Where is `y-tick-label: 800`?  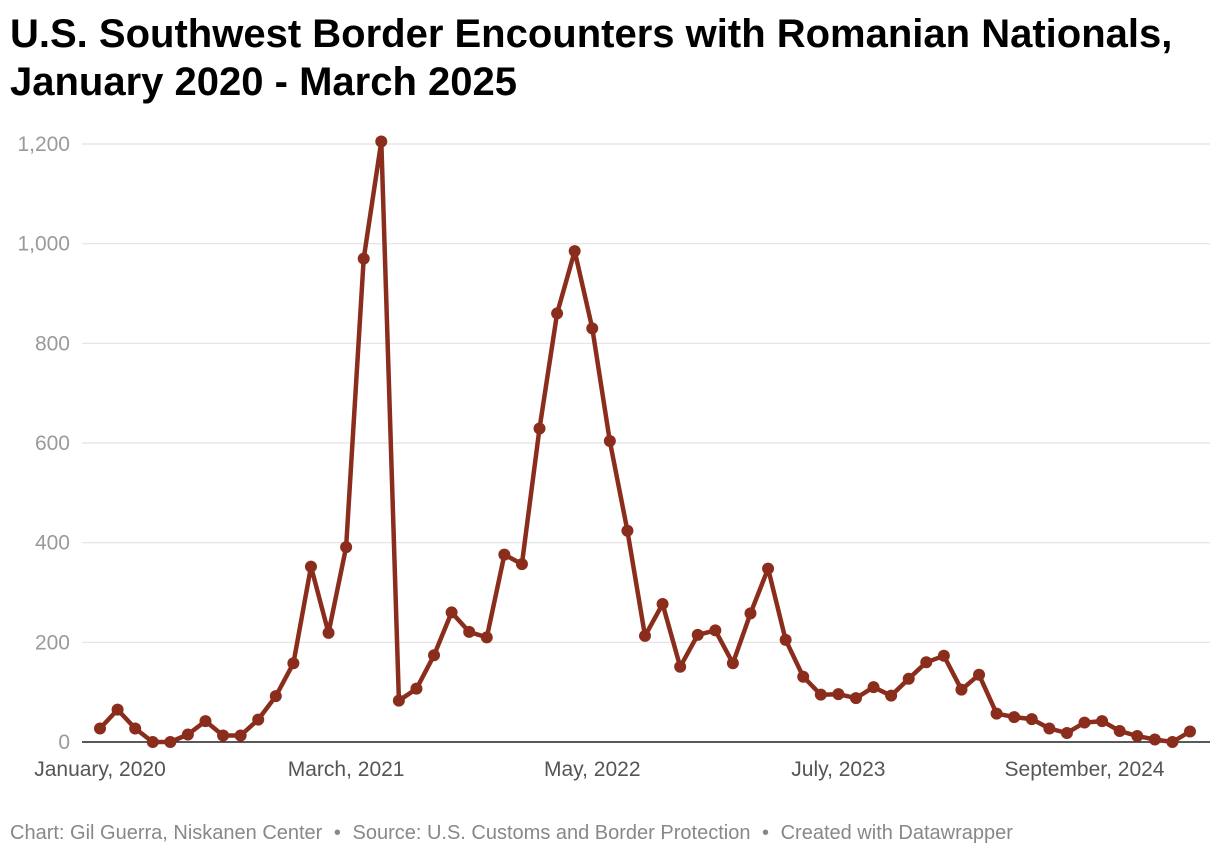
y-tick-label: 800 is located at coordinates (52, 343).